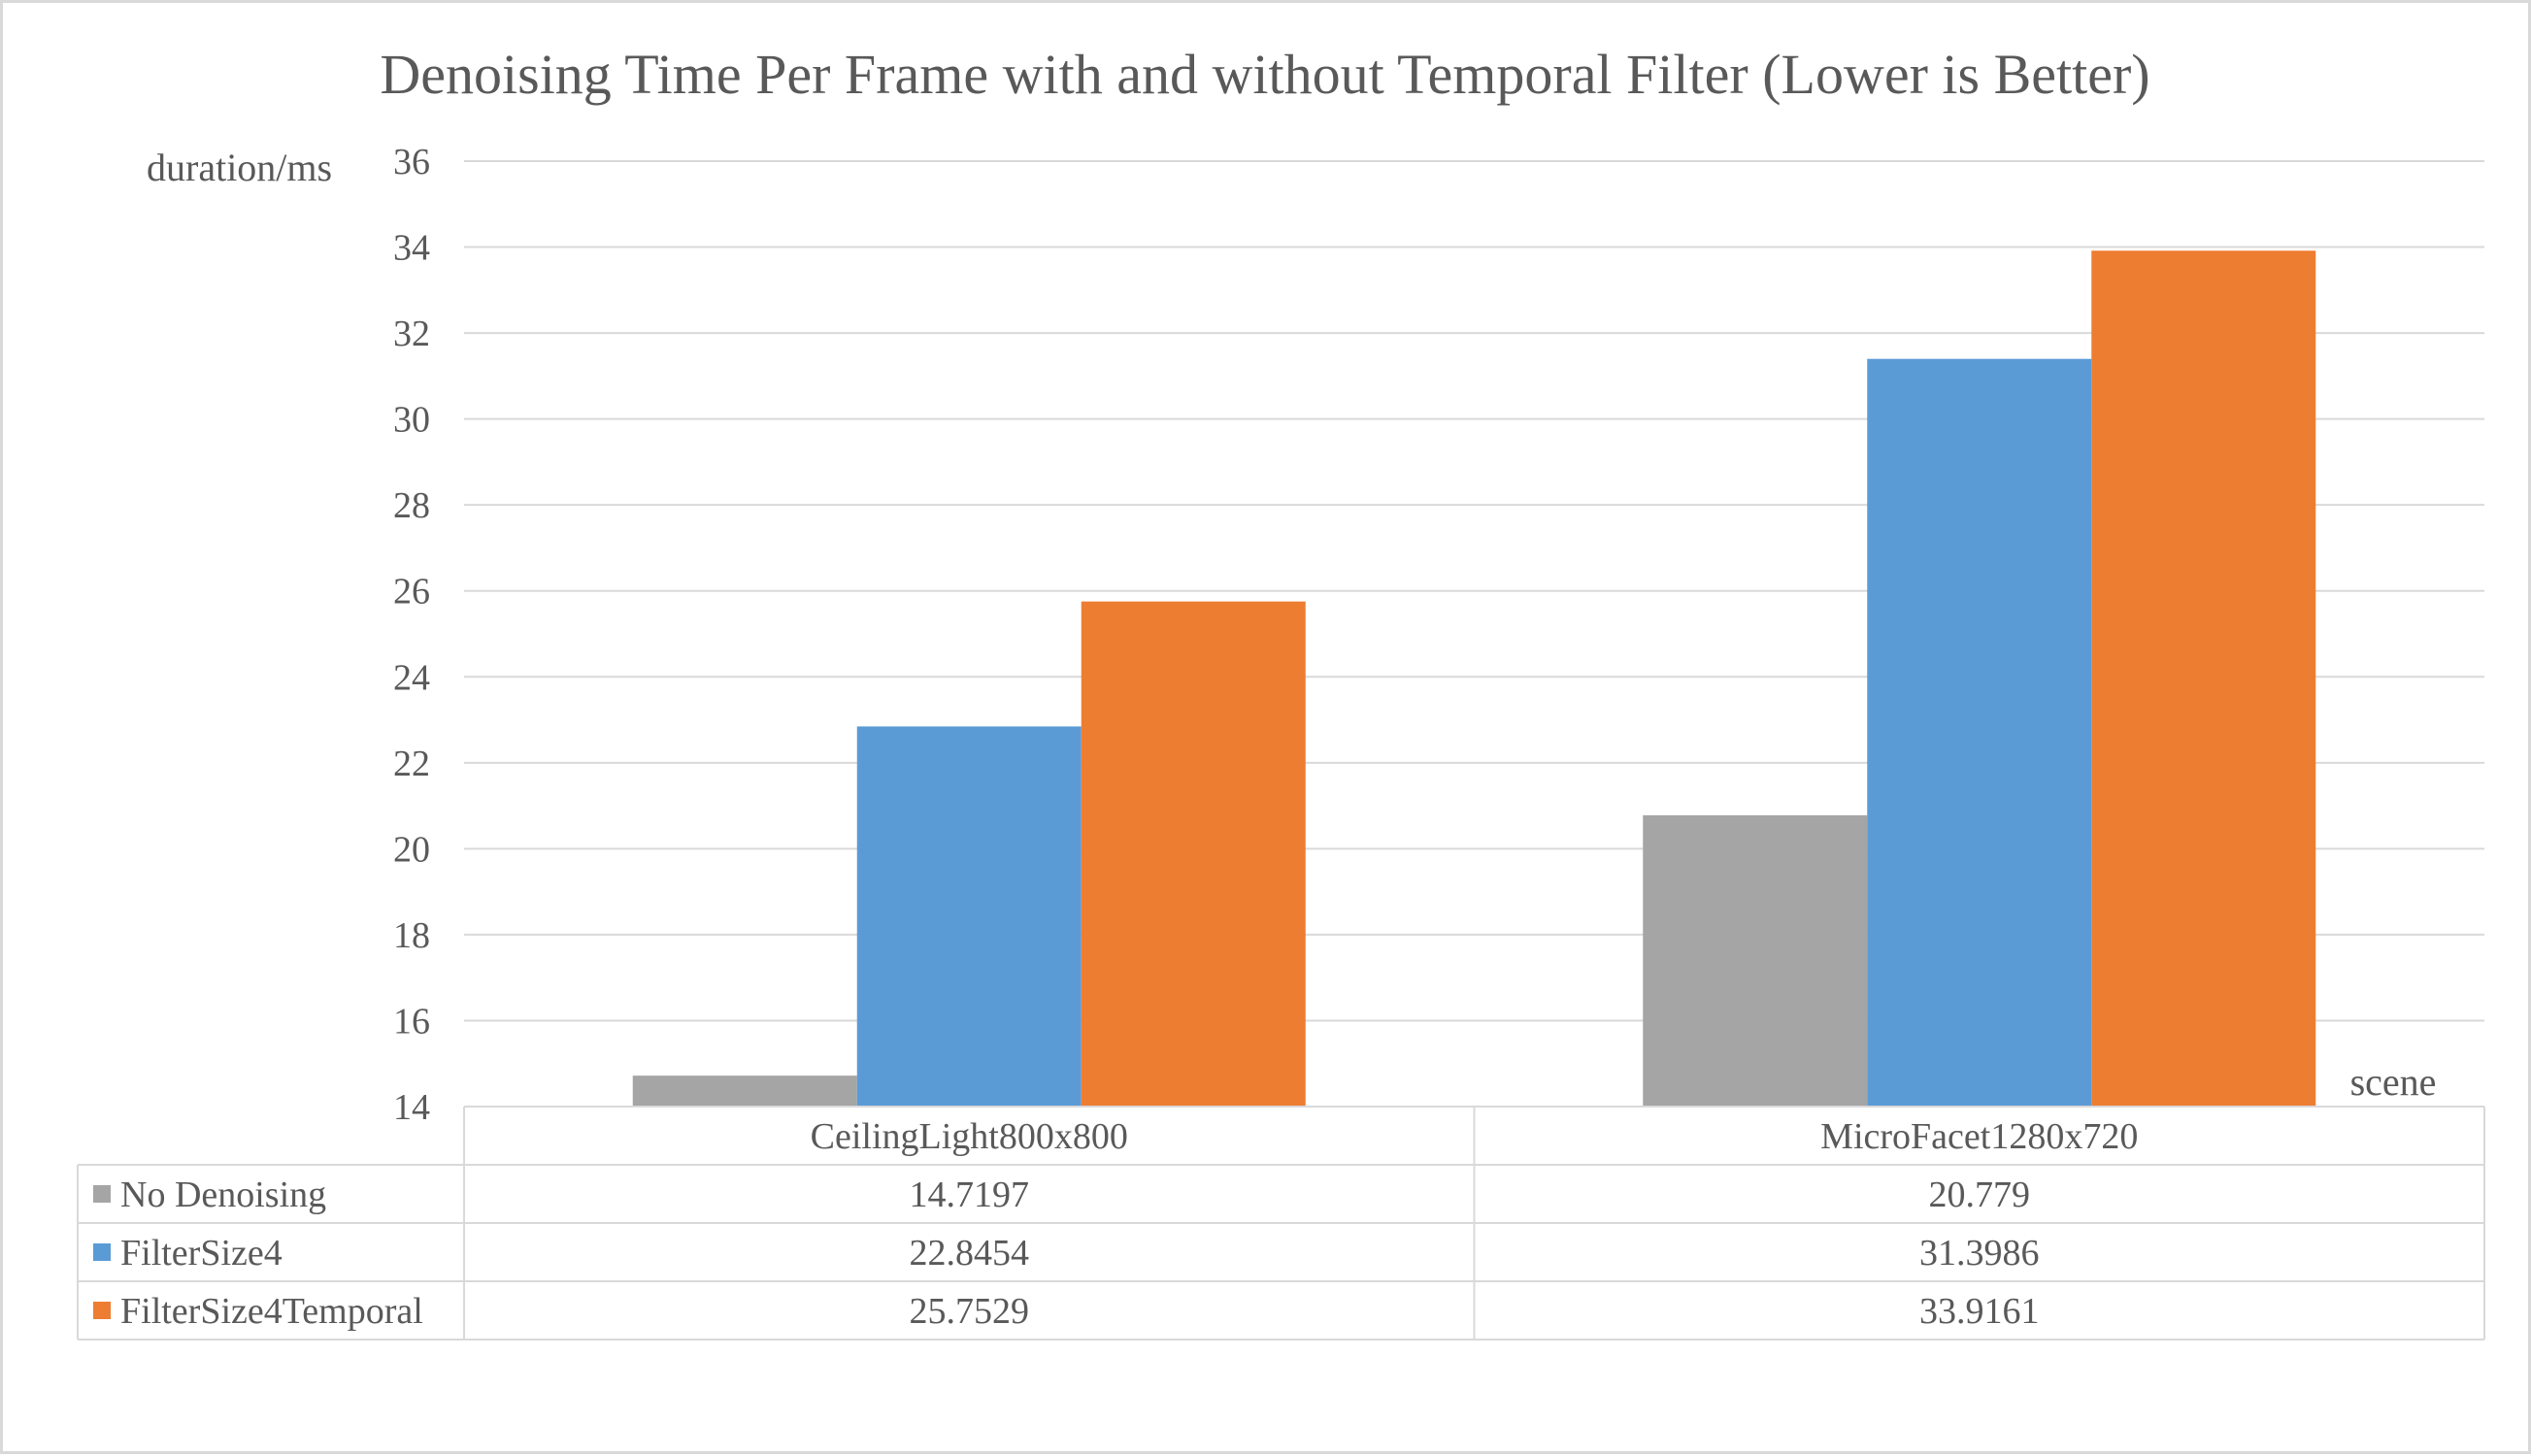 The width and height of the screenshot is (2531, 1456). Describe the element at coordinates (411, 764) in the screenshot. I see `y-tick-label: 22` at that location.